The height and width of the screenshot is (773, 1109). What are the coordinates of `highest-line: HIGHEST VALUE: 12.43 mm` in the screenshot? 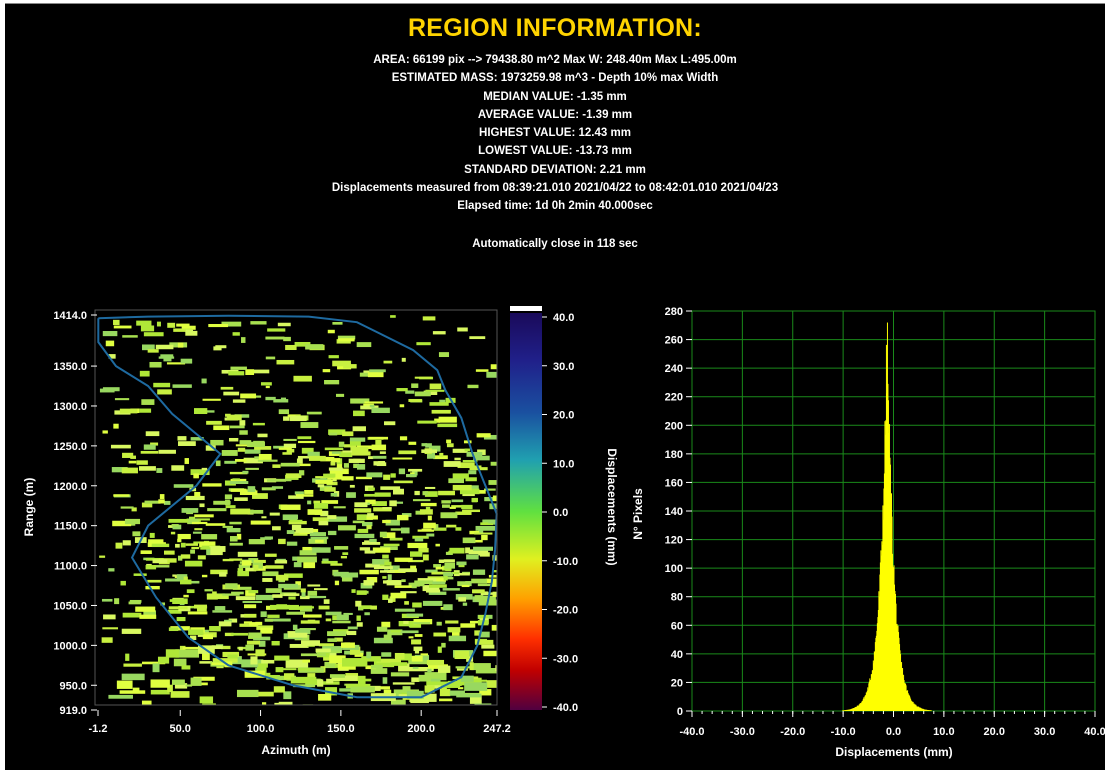 It's located at (555, 133).